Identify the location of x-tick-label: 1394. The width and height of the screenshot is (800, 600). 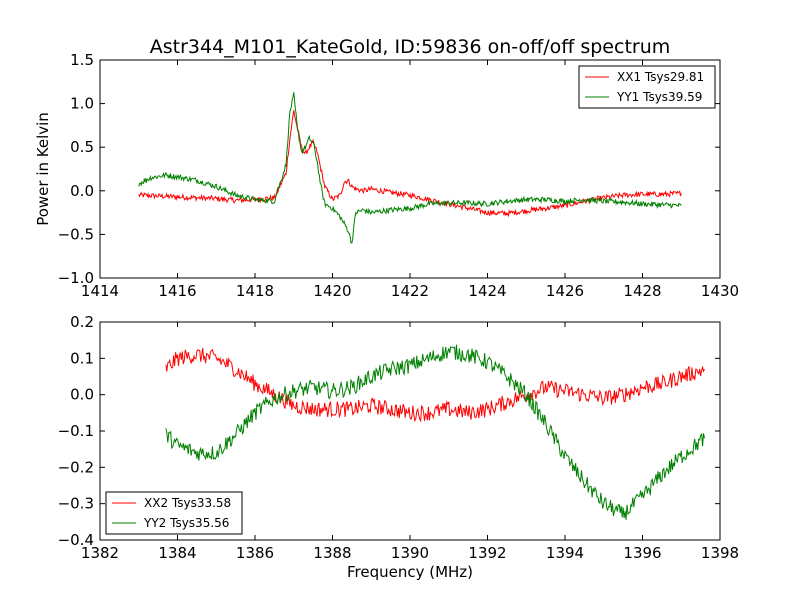
(565, 553).